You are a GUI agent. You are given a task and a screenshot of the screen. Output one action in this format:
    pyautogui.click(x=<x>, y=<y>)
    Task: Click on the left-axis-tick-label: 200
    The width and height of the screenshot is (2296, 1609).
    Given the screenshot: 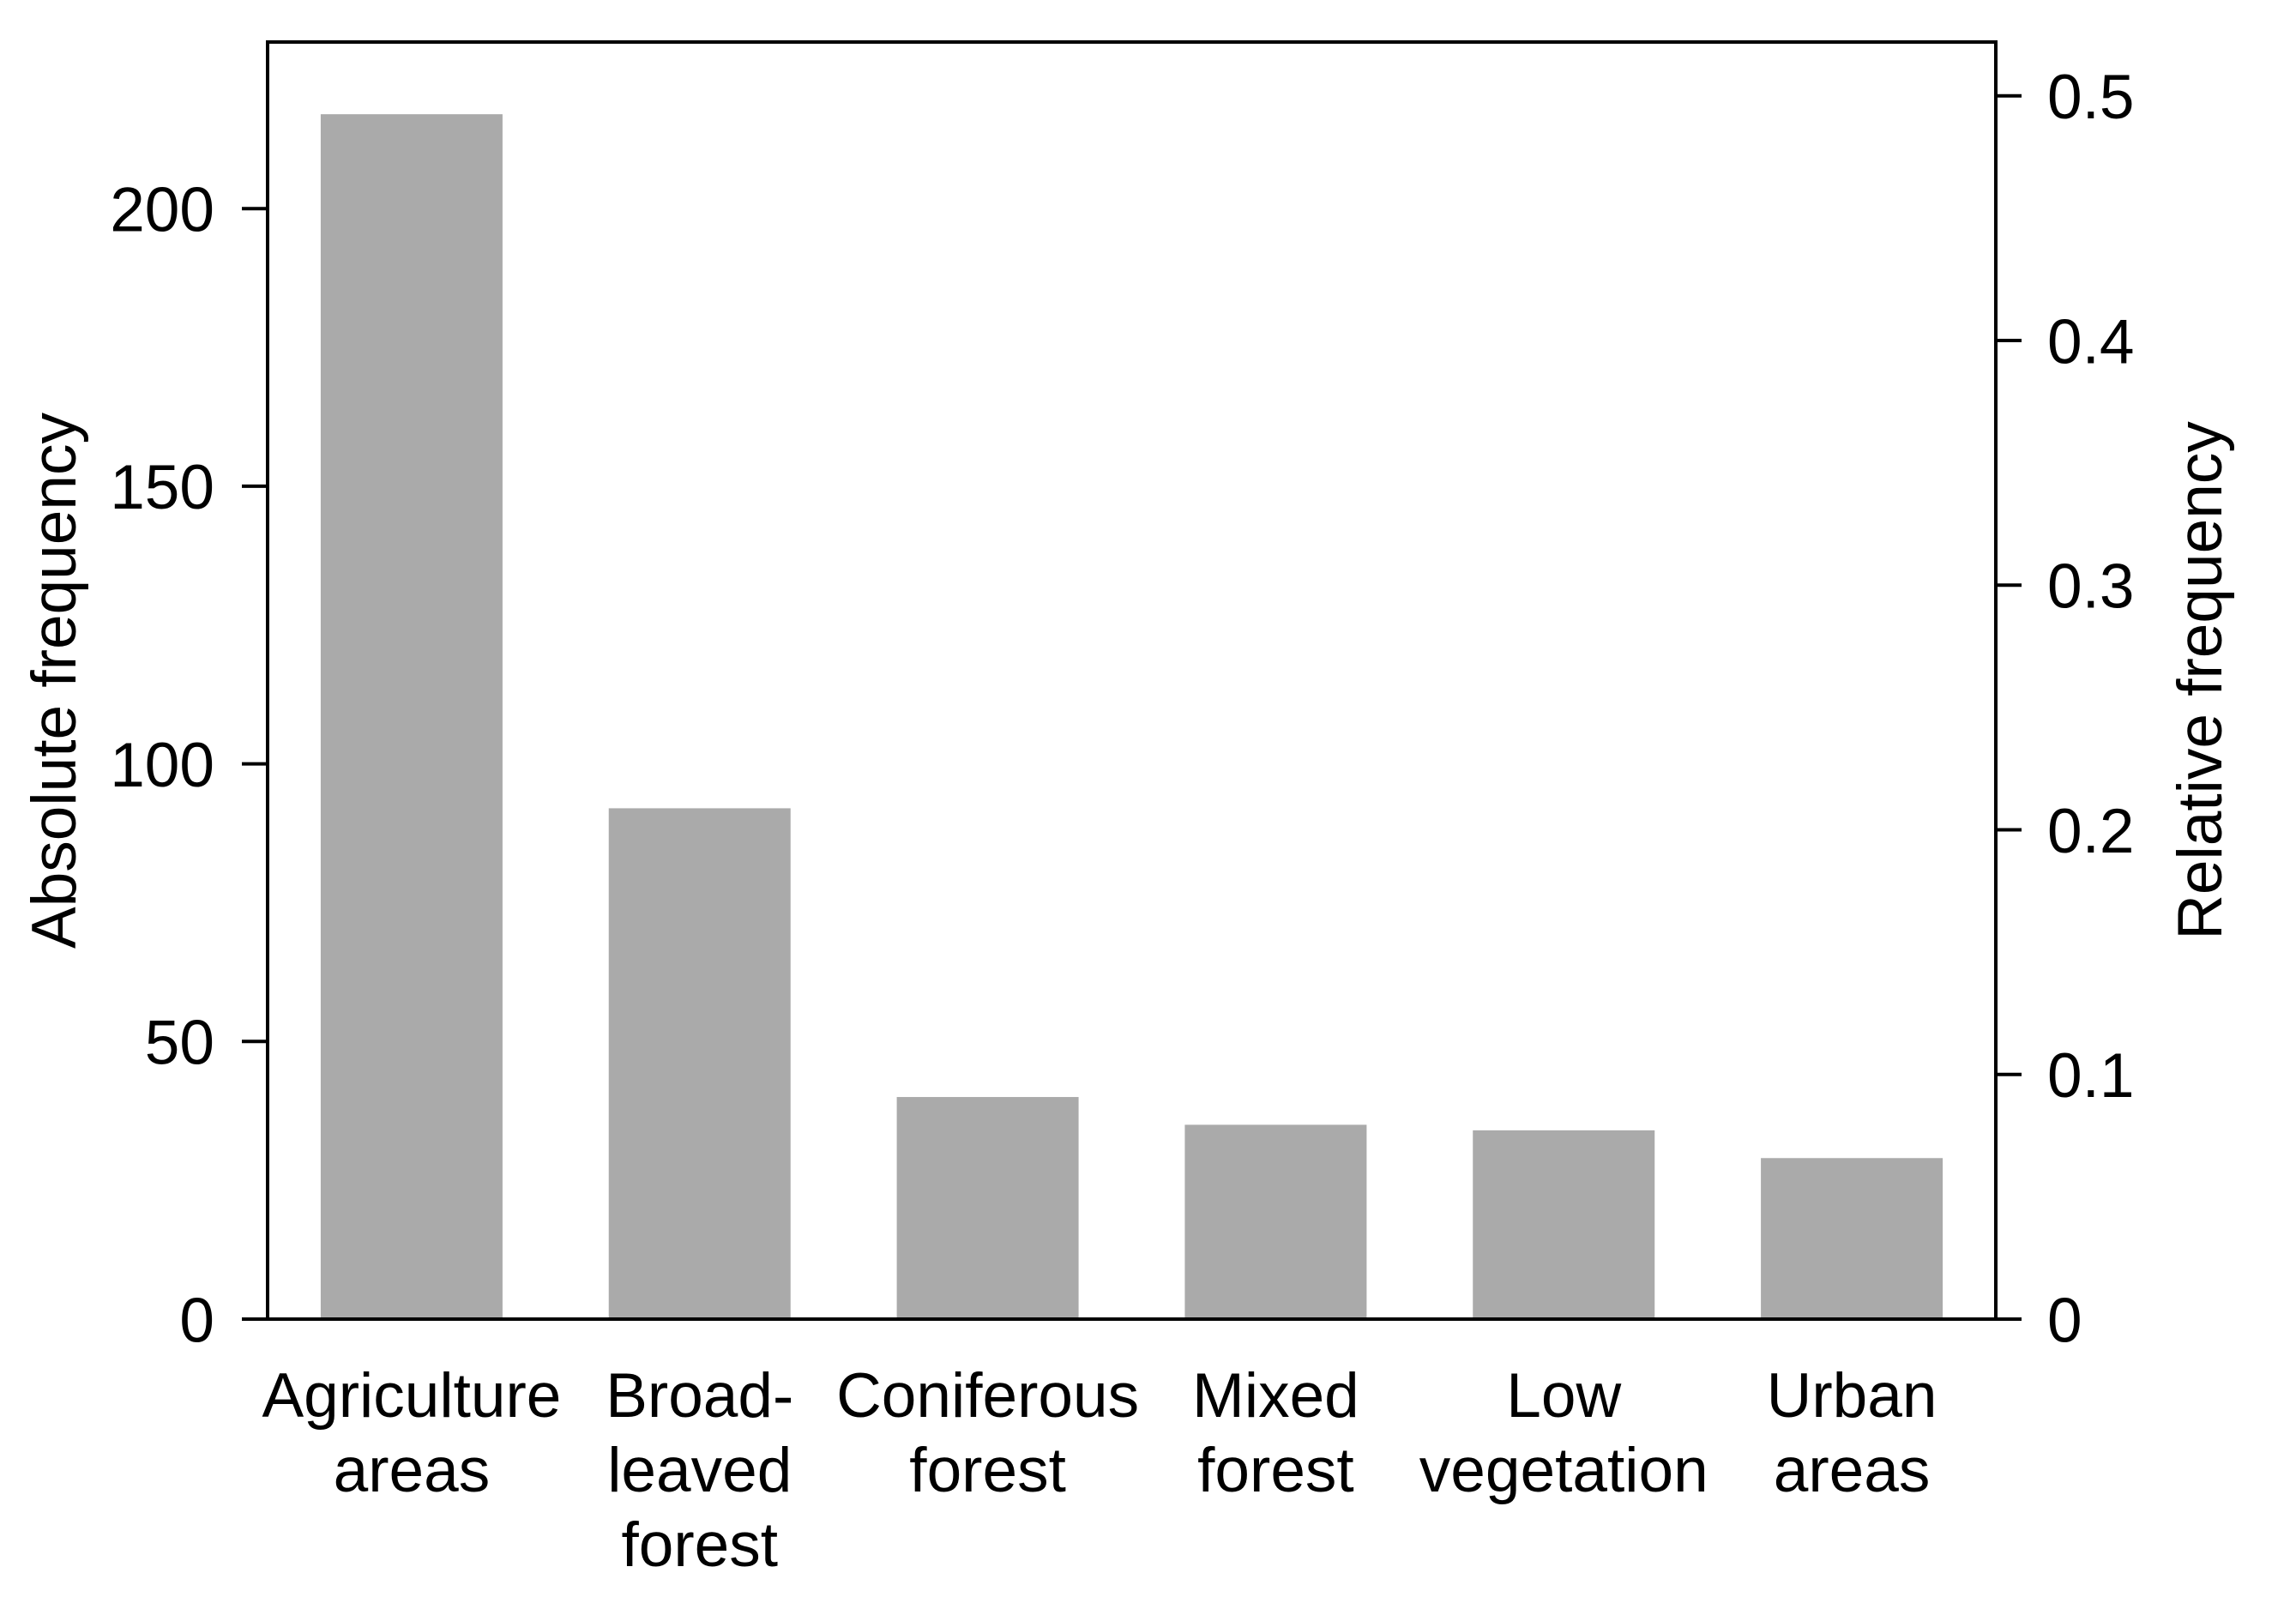 What is the action you would take?
    pyautogui.click(x=162, y=209)
    